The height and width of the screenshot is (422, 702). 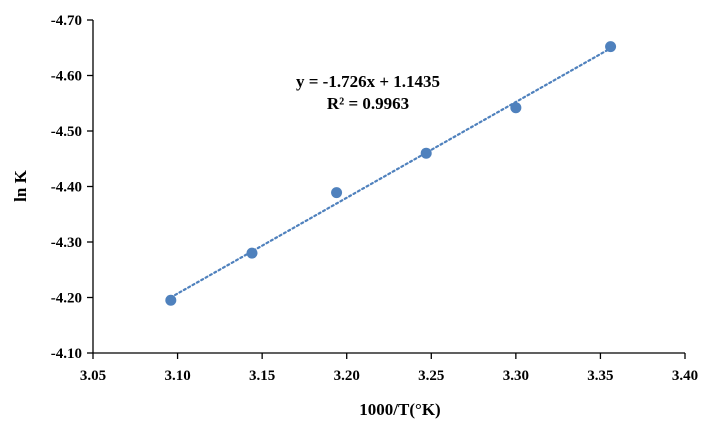 What do you see at coordinates (66, 21) in the screenshot?
I see `y-tick-label: -4.70` at bounding box center [66, 21].